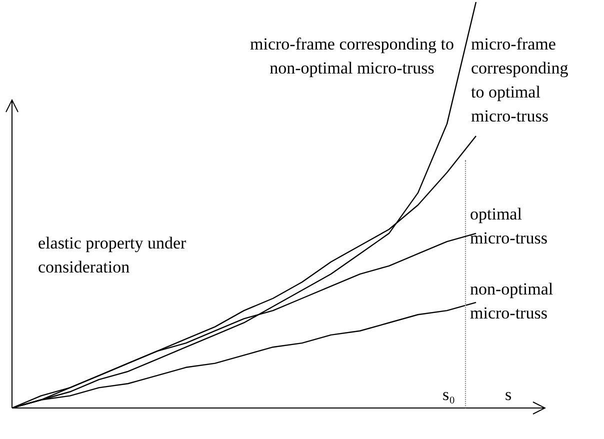 The width and height of the screenshot is (604, 439). Describe the element at coordinates (508, 394) in the screenshot. I see `x-axis-title: s` at that location.